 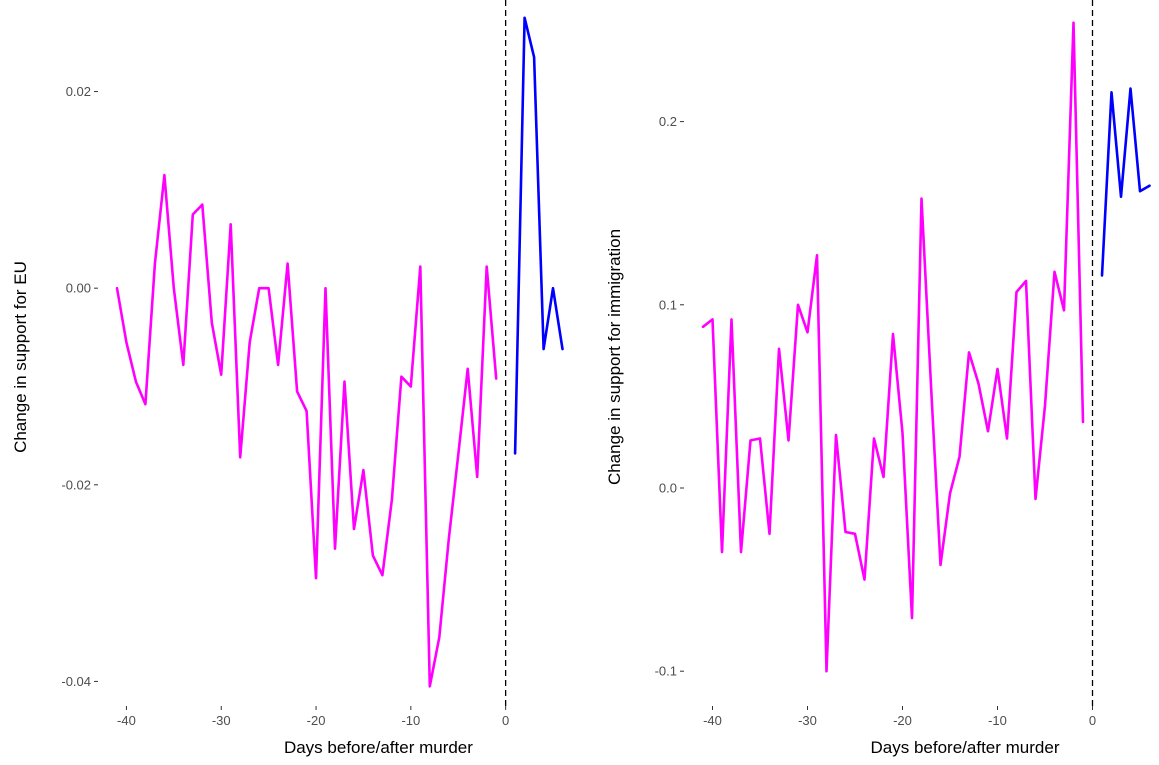 I want to click on y-axis-title: Change in support for EU, so click(x=20, y=357).